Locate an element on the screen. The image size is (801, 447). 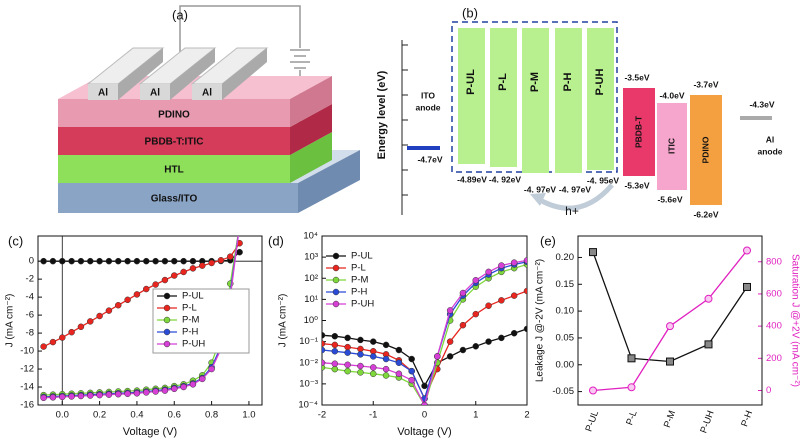
x-tick-label: 0.6 is located at coordinates (174, 415).